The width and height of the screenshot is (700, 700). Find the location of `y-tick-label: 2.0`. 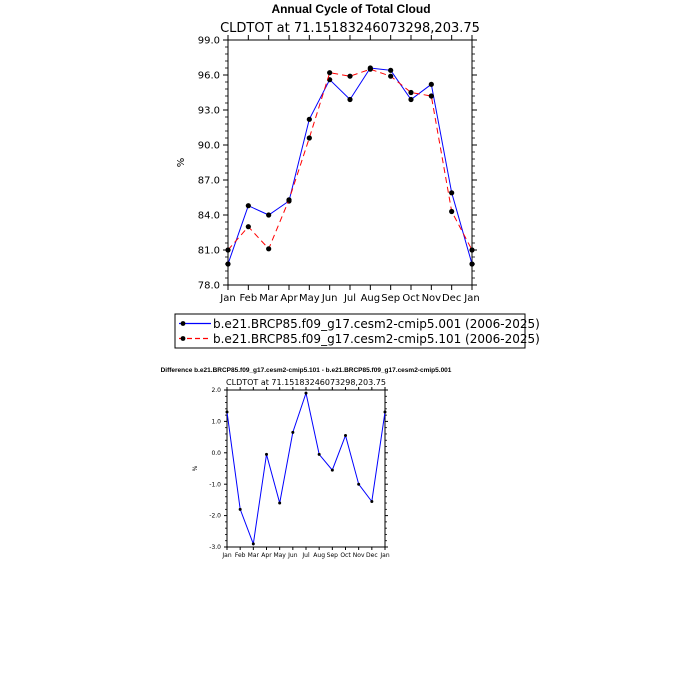

y-tick-label: 2.0 is located at coordinates (216, 390).